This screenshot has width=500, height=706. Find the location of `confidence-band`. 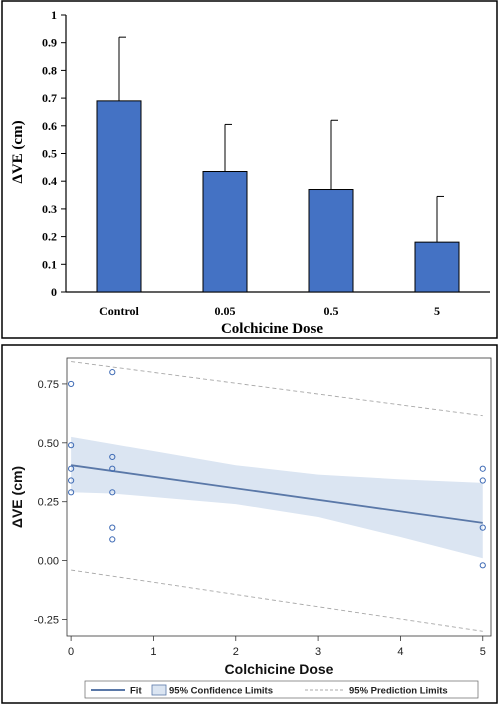

confidence-band is located at coordinates (277, 497).